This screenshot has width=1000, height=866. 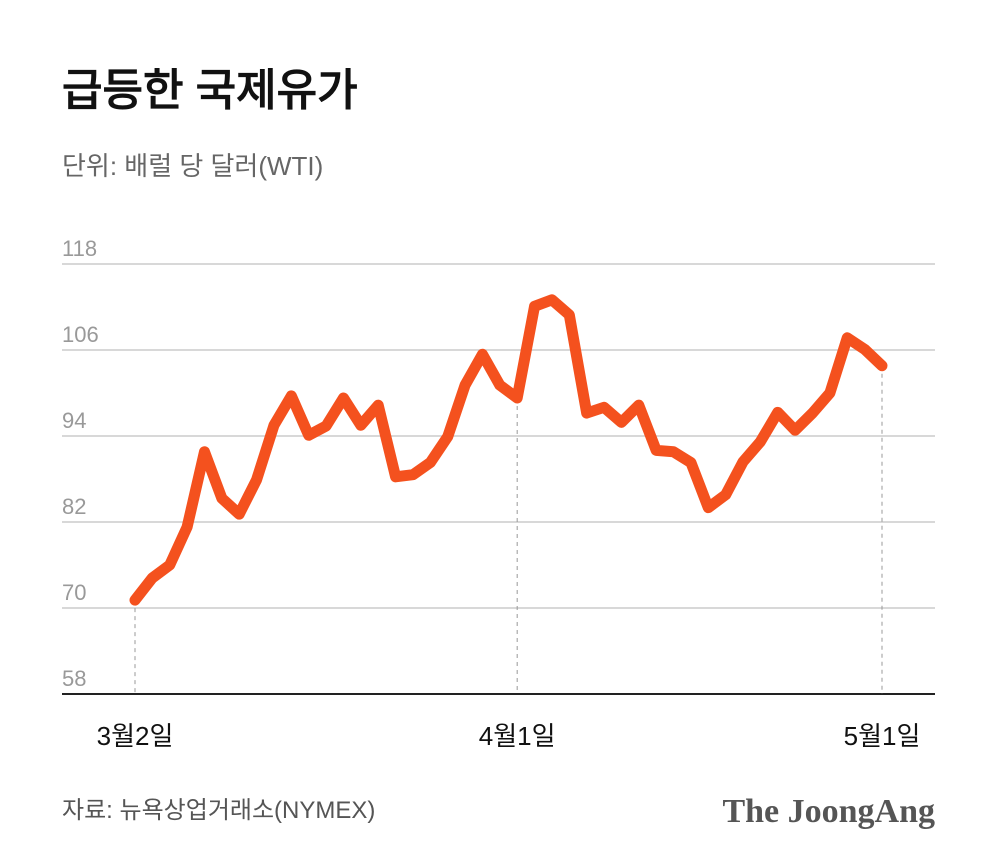 What do you see at coordinates (218, 810) in the screenshot?
I see `source: 자료: 뉴욕상업거래소(NYMEX)` at bounding box center [218, 810].